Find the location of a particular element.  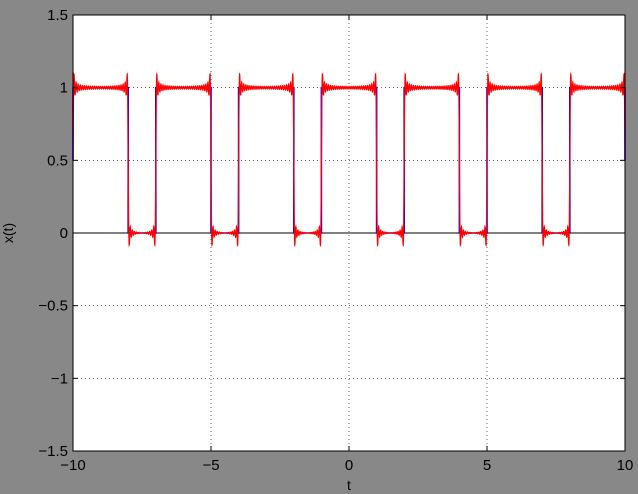

y-tick-label: −1.5 is located at coordinates (53, 451).